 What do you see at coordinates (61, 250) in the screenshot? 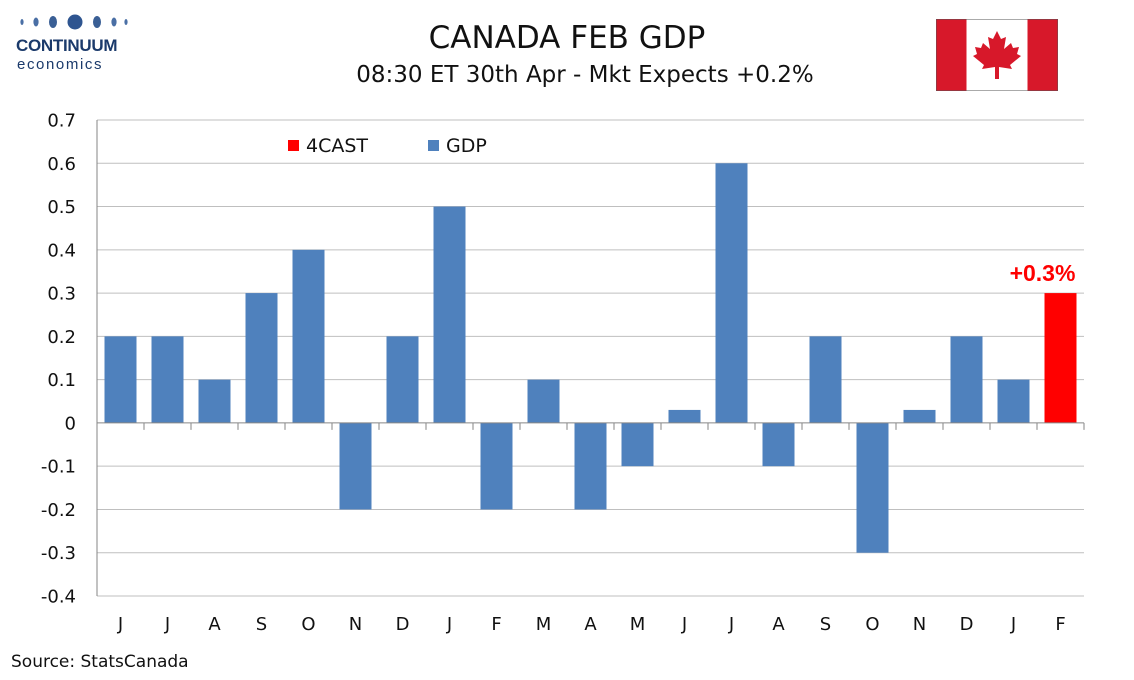
I see `y-tick-label: 0.4` at bounding box center [61, 250].